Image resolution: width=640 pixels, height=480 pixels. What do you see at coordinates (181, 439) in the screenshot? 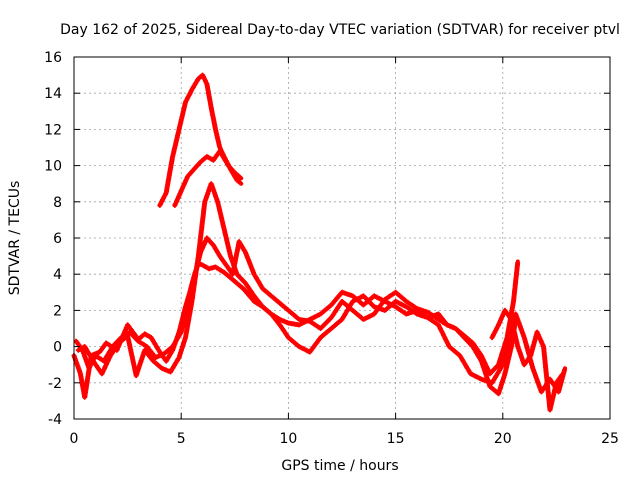
I see `x-tick-label: 5` at bounding box center [181, 439].